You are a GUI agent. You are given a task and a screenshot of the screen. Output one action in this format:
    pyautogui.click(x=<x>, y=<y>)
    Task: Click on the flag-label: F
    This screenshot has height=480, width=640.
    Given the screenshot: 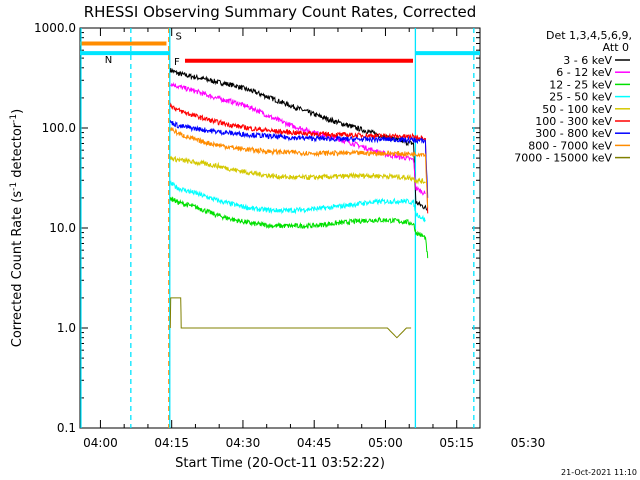 What is the action you would take?
    pyautogui.click(x=177, y=62)
    